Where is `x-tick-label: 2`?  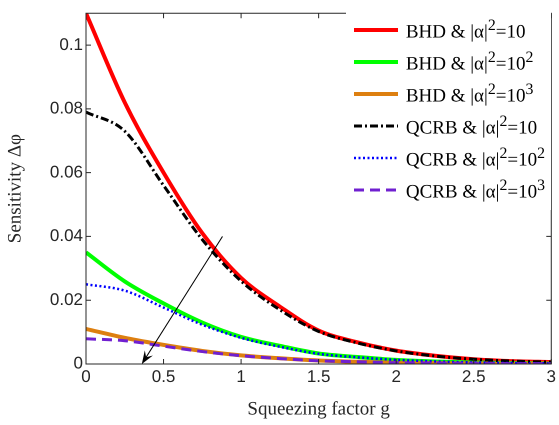 x-tick-label: 2 is located at coordinates (396, 376).